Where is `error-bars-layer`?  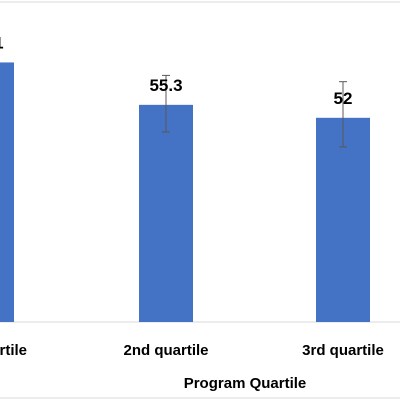 error-bars-layer is located at coordinates (254, 111).